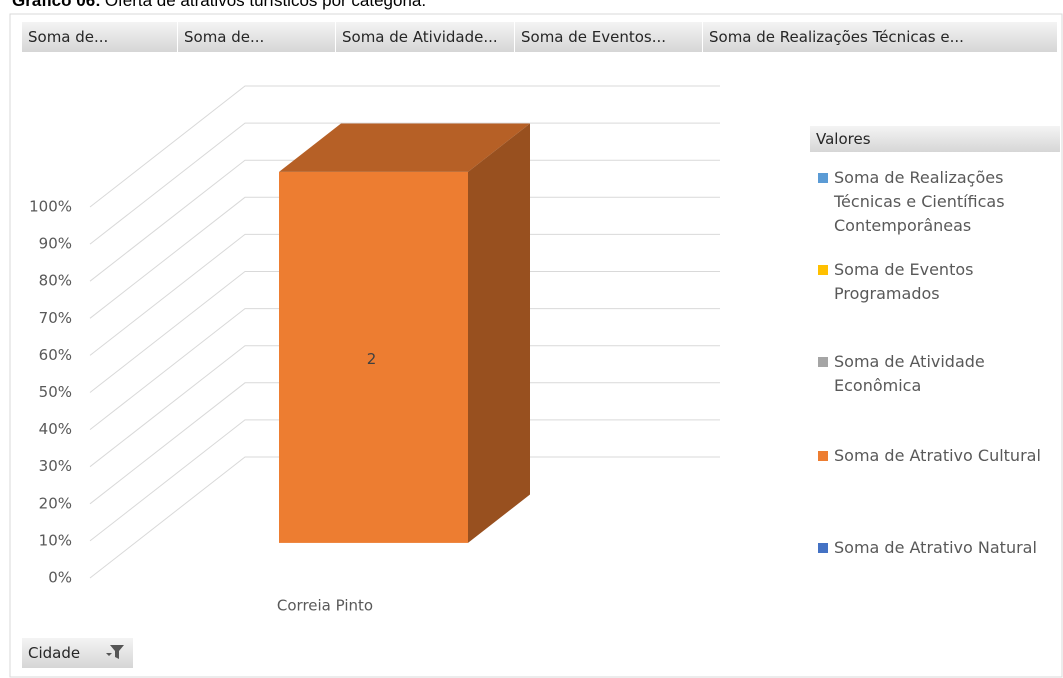 This screenshot has width=1063, height=678. Describe the element at coordinates (55, 540) in the screenshot. I see `y-tick-label: 10%` at that location.